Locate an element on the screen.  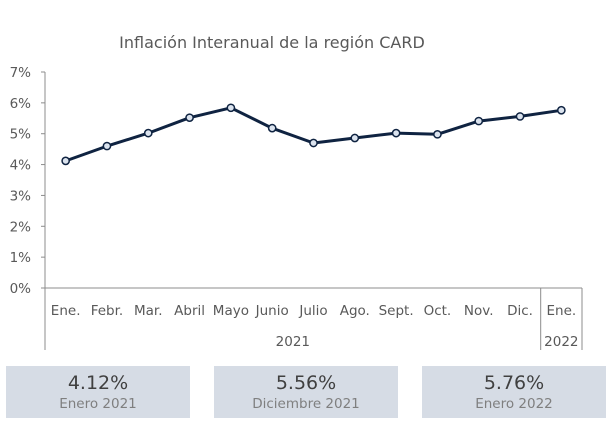
y-tick-label: 6% is located at coordinates (21, 104).